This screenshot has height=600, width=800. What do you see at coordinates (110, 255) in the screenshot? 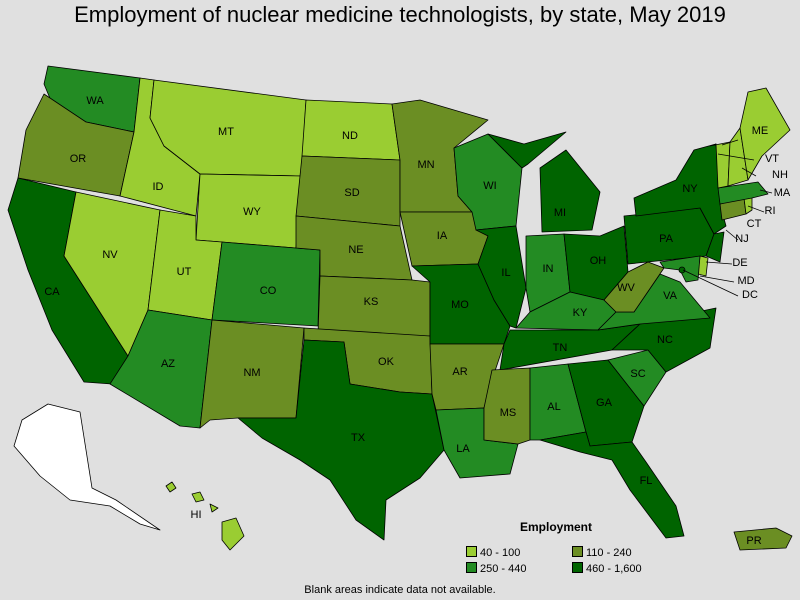
I see `state-label-nv: NV` at bounding box center [110, 255].